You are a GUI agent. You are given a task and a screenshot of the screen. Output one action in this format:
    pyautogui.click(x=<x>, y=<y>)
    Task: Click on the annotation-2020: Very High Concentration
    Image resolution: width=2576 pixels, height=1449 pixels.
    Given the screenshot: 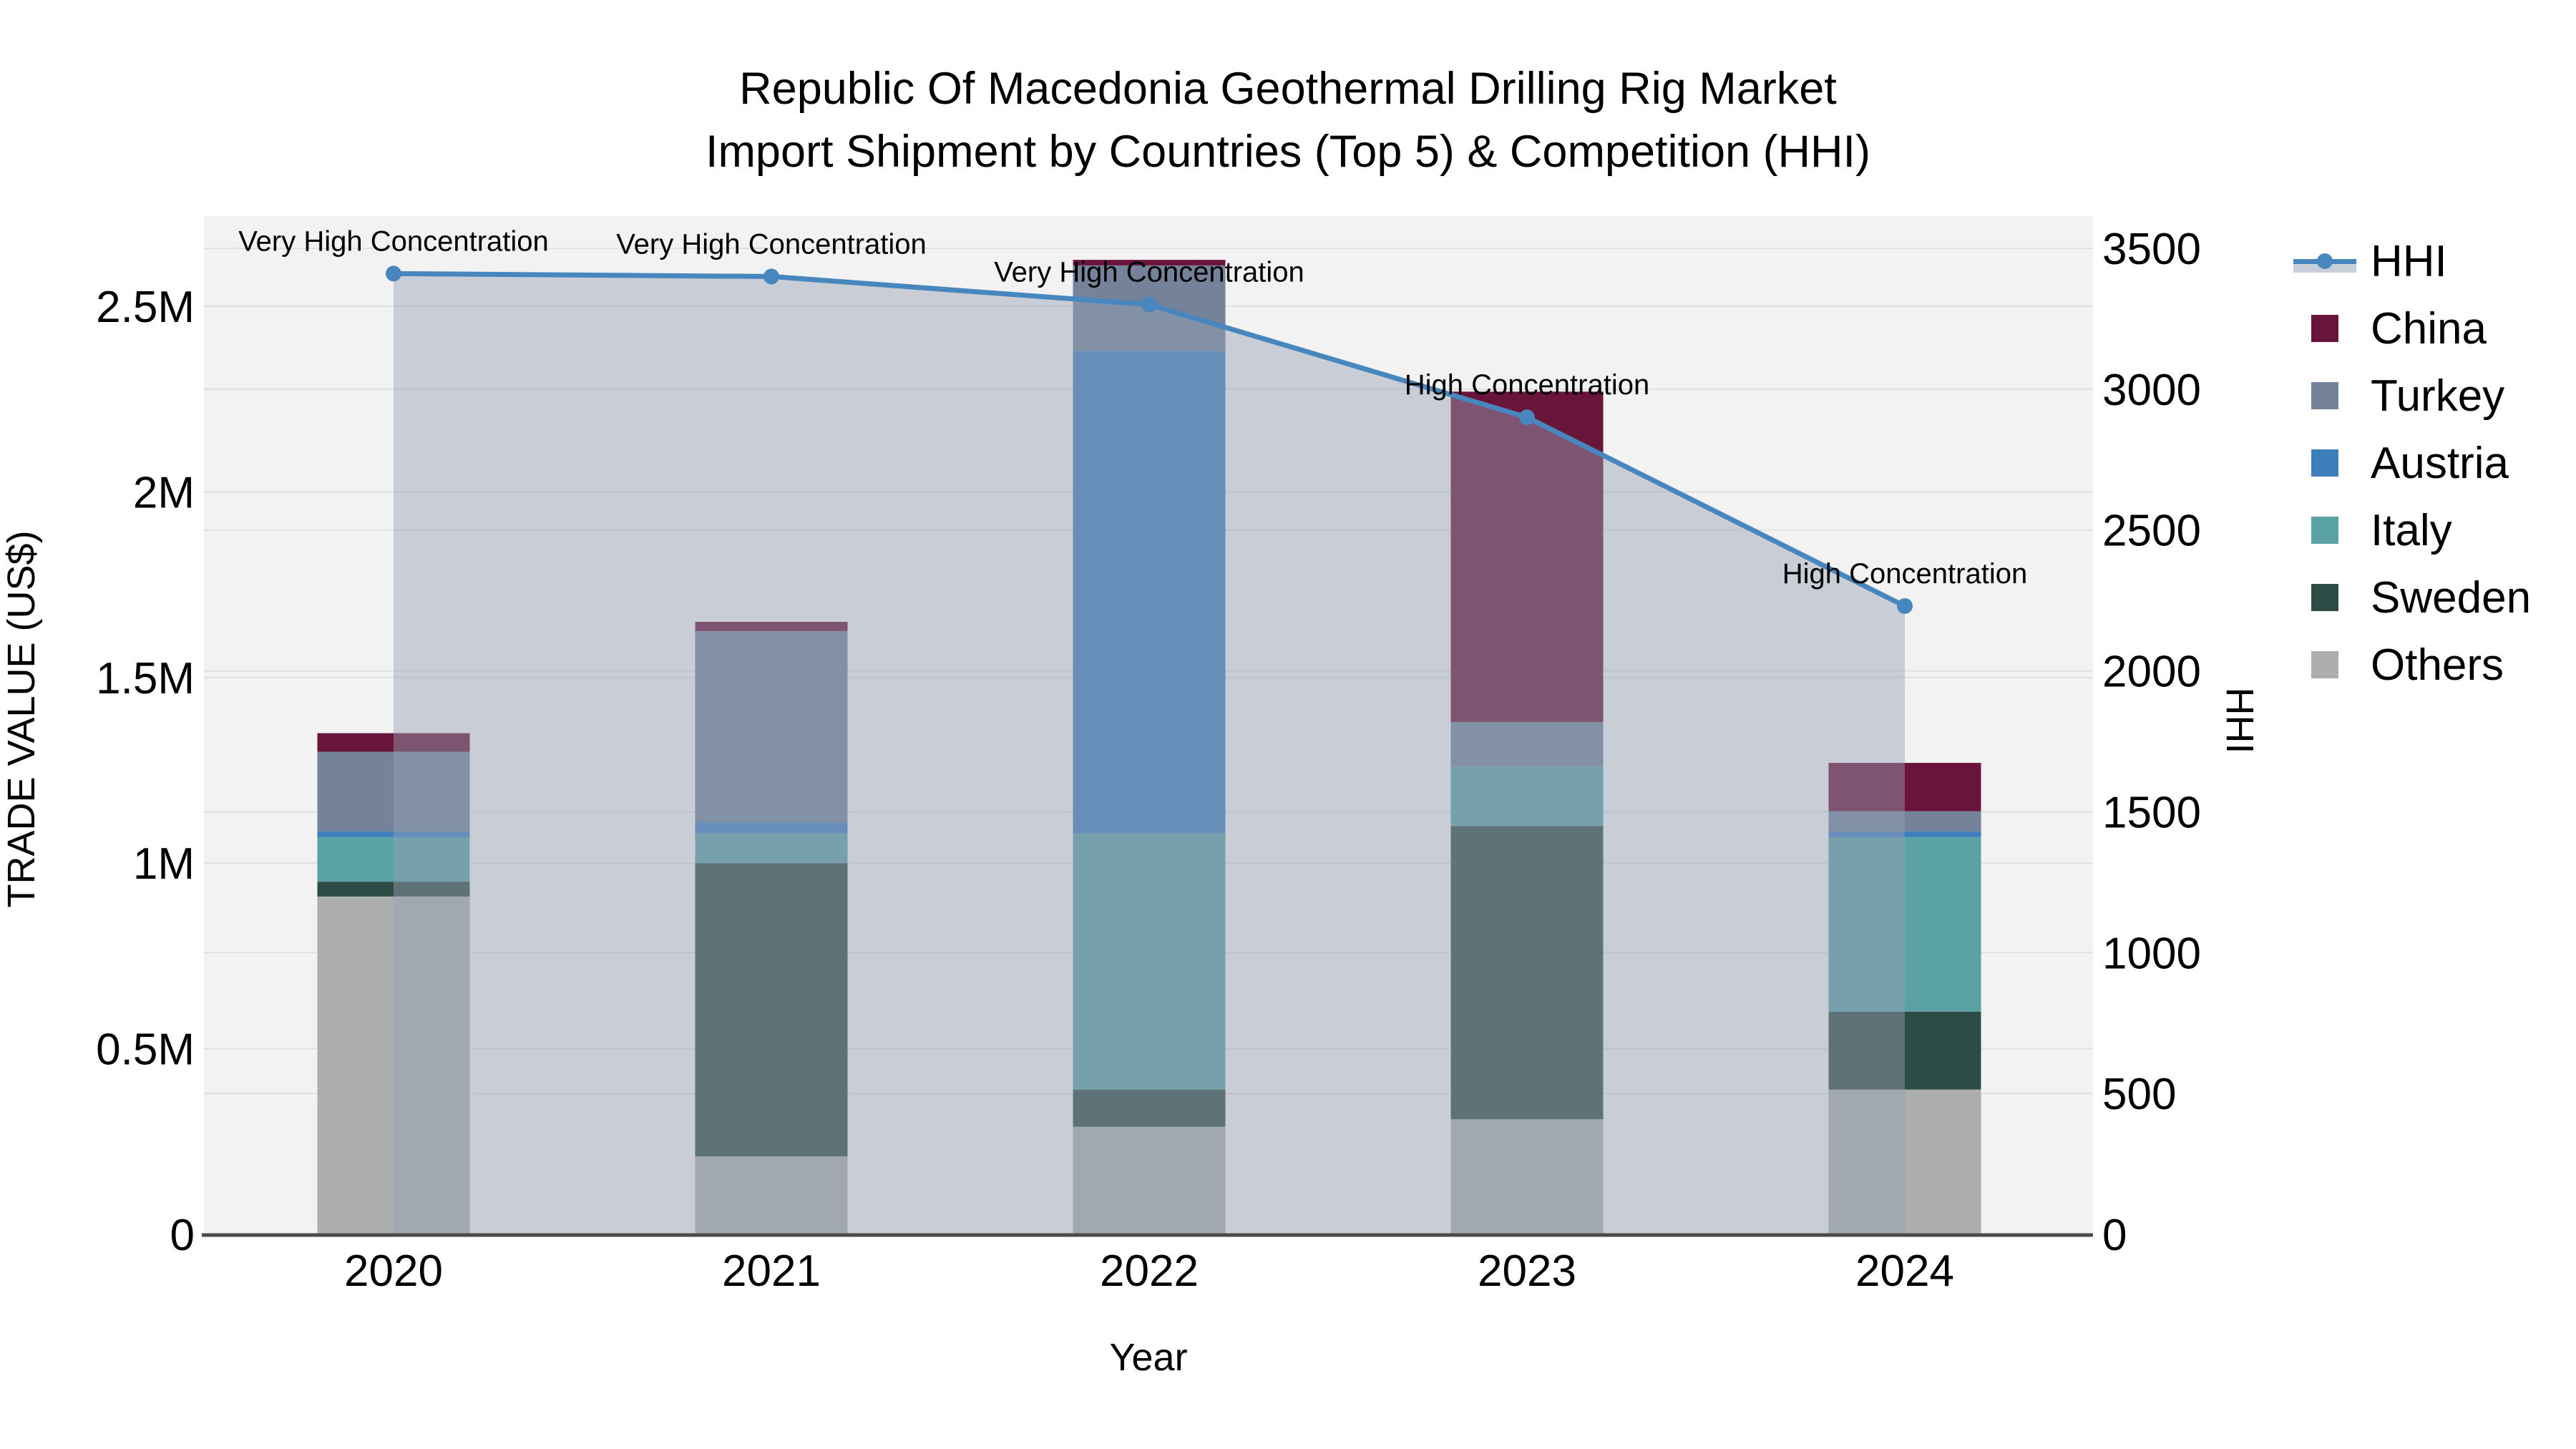 What is the action you would take?
    pyautogui.click(x=393, y=241)
    